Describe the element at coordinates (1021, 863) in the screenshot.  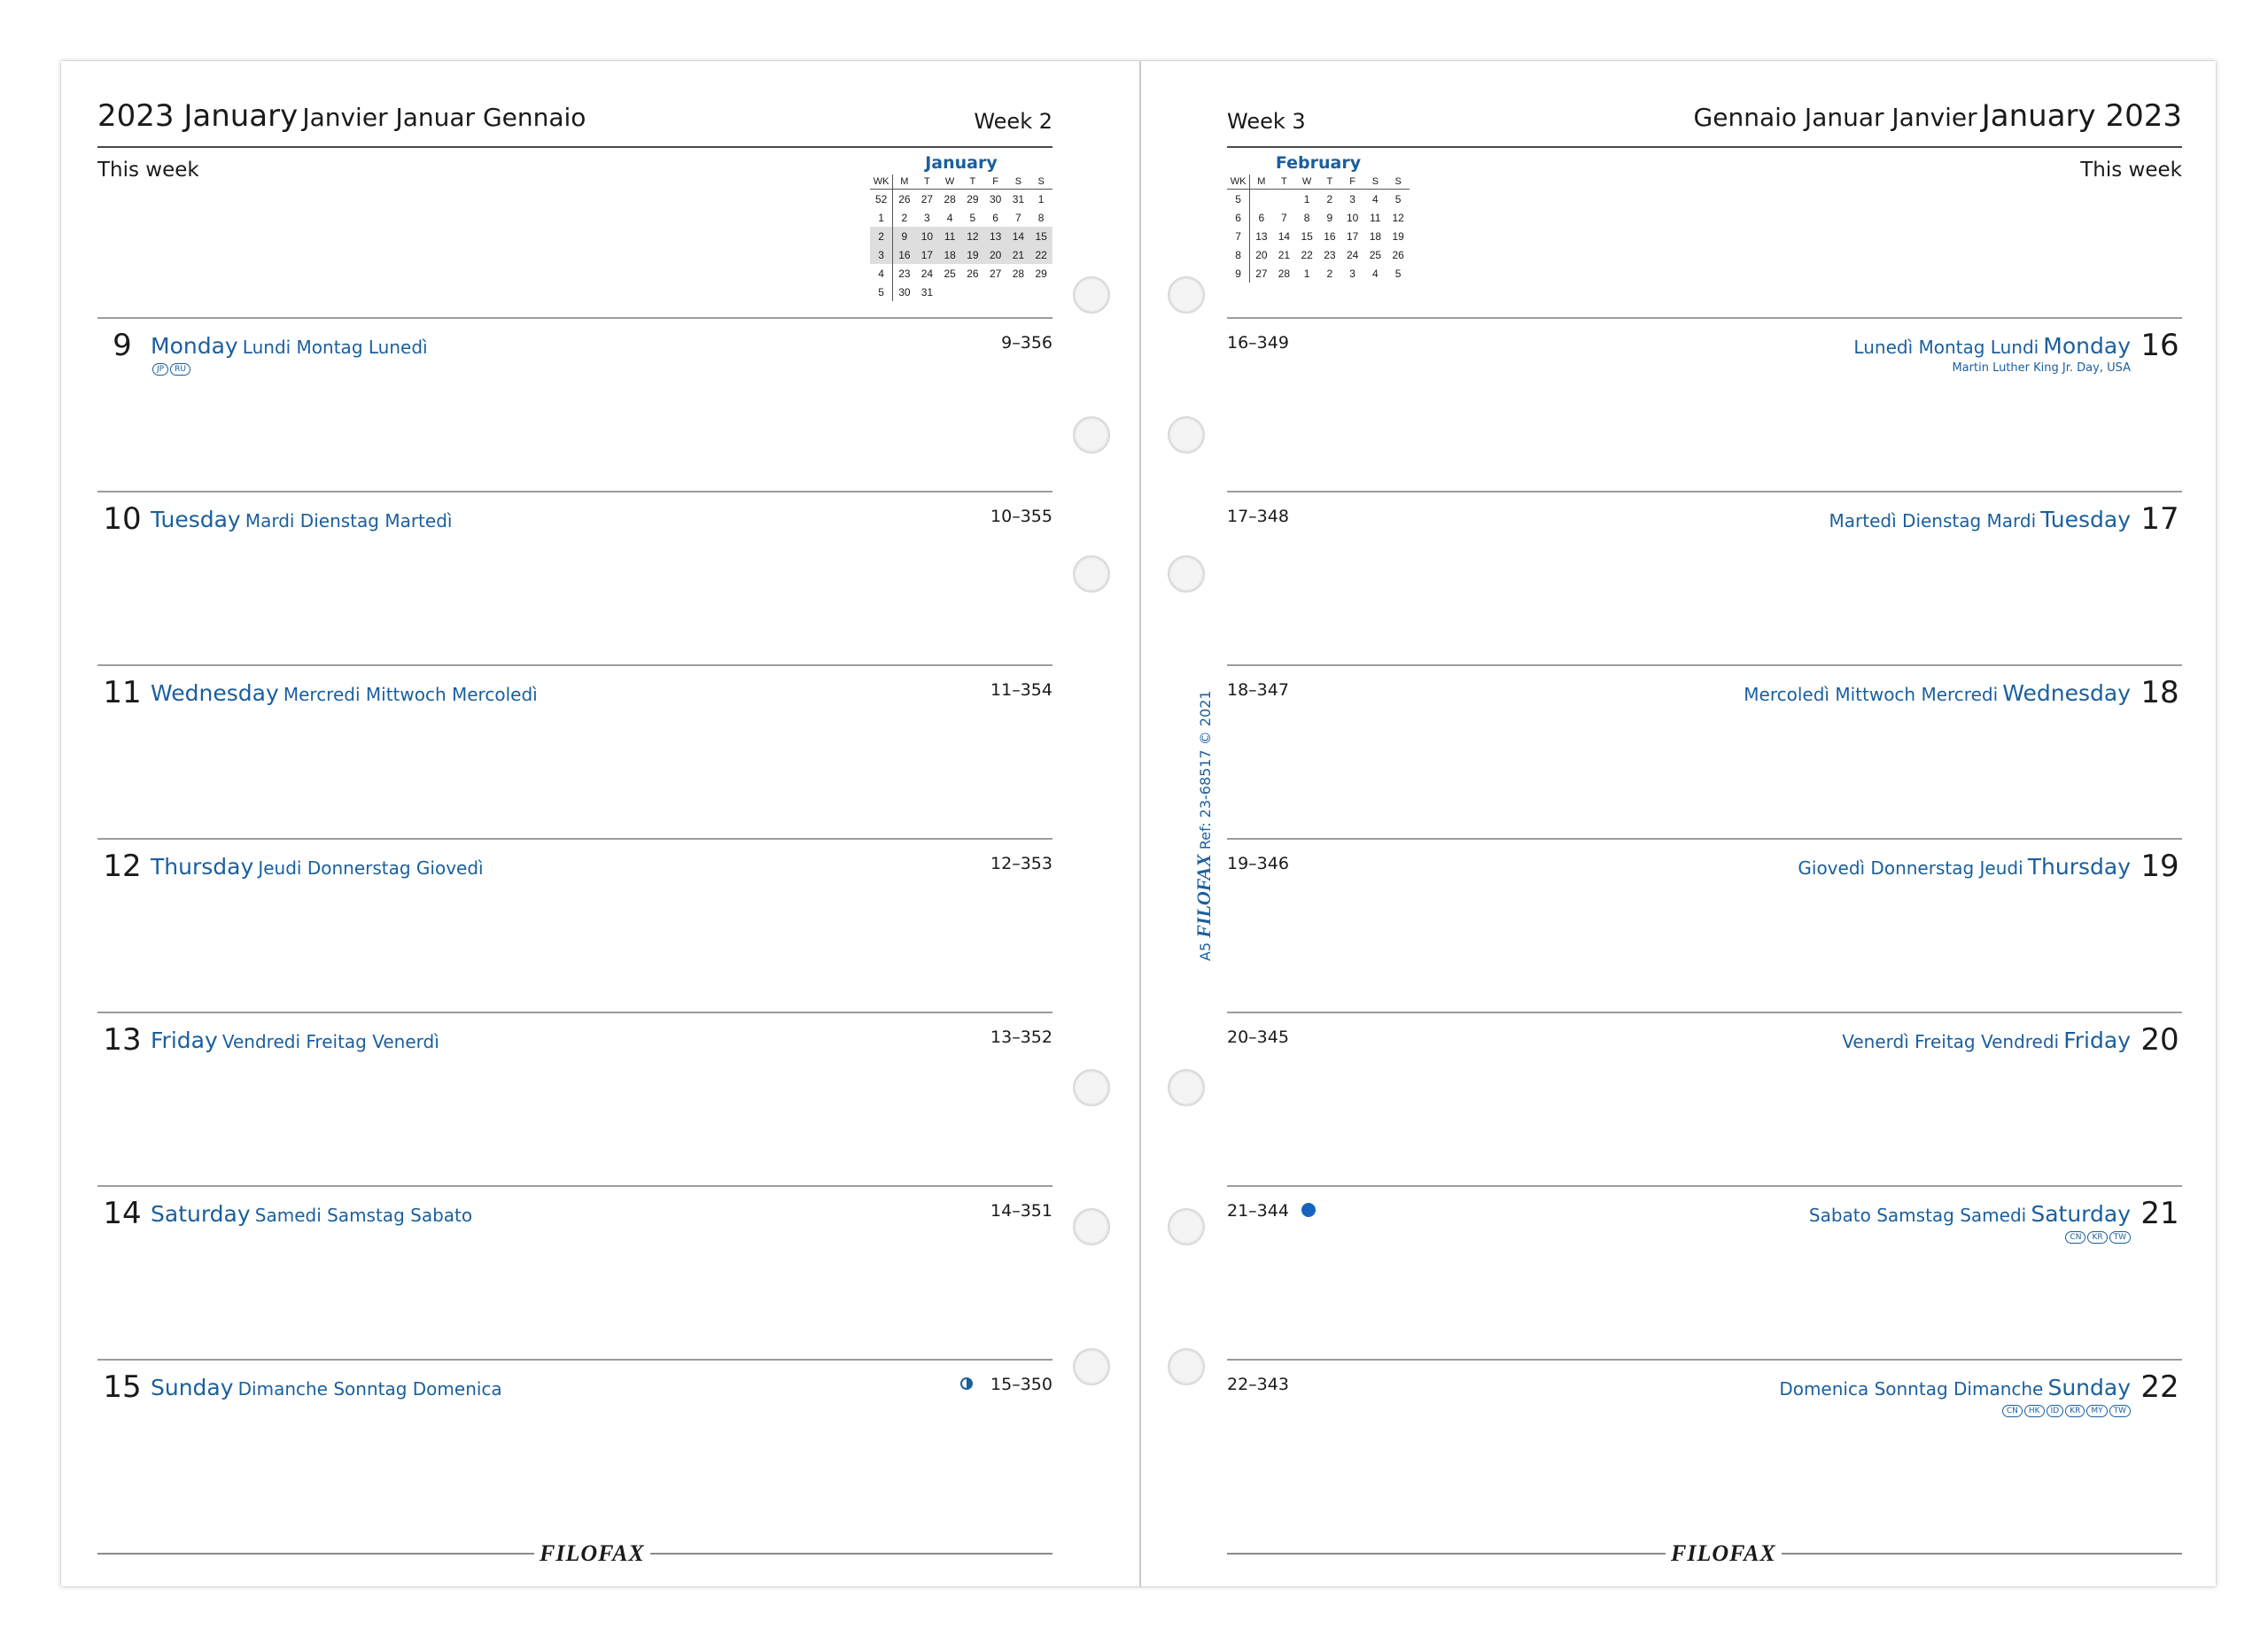
I see `day-of-year-count: 12–353` at that location.